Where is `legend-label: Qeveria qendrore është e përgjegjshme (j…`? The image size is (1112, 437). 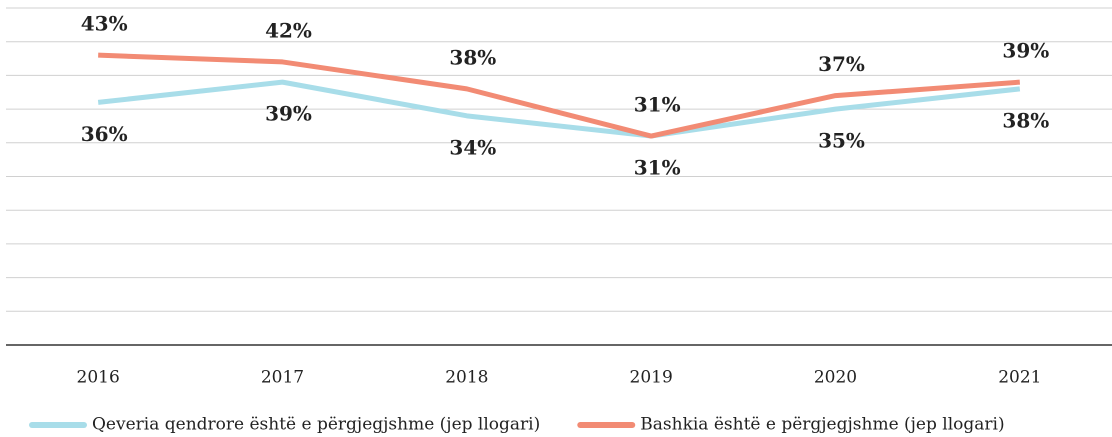
legend-label: Qeveria qendrore është e përgjegjshme (j… is located at coordinates (316, 425).